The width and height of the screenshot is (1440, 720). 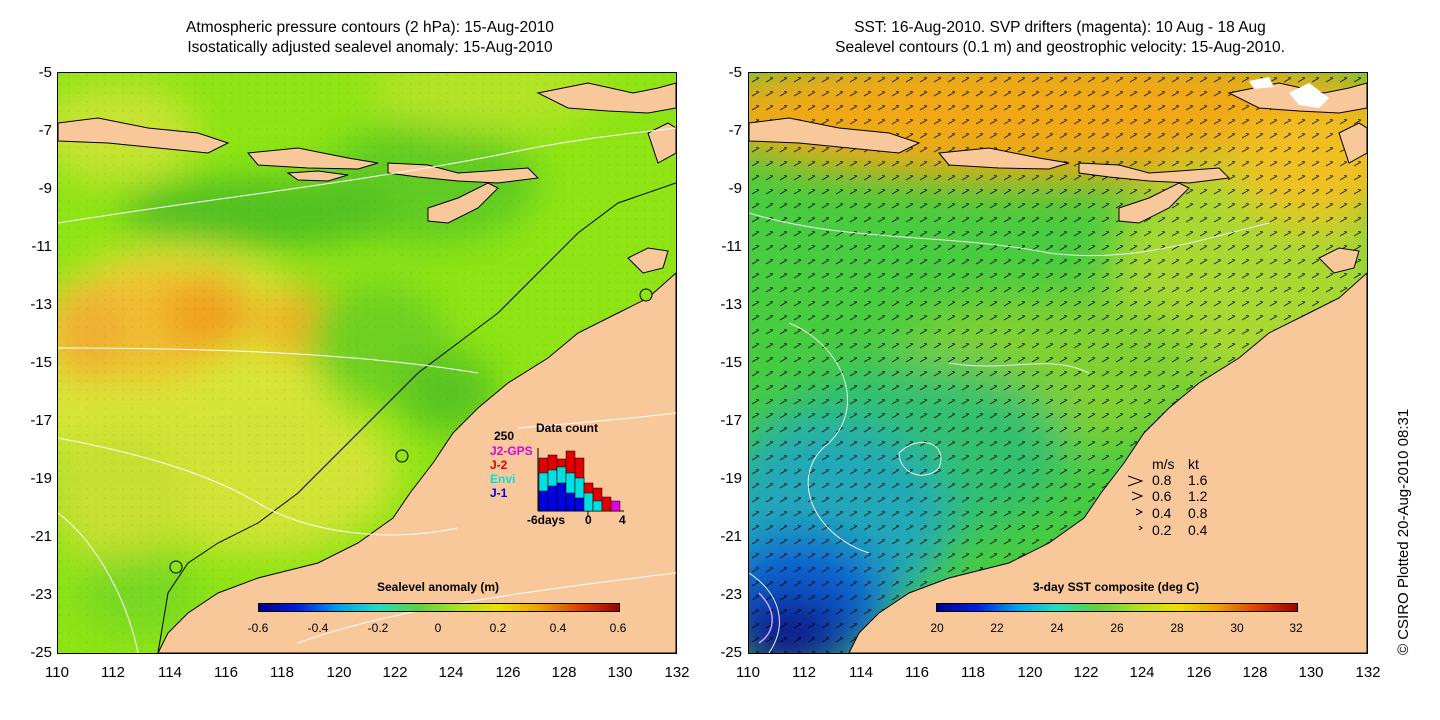 I want to click on sealevel-tick-3: 0, so click(x=438, y=628).